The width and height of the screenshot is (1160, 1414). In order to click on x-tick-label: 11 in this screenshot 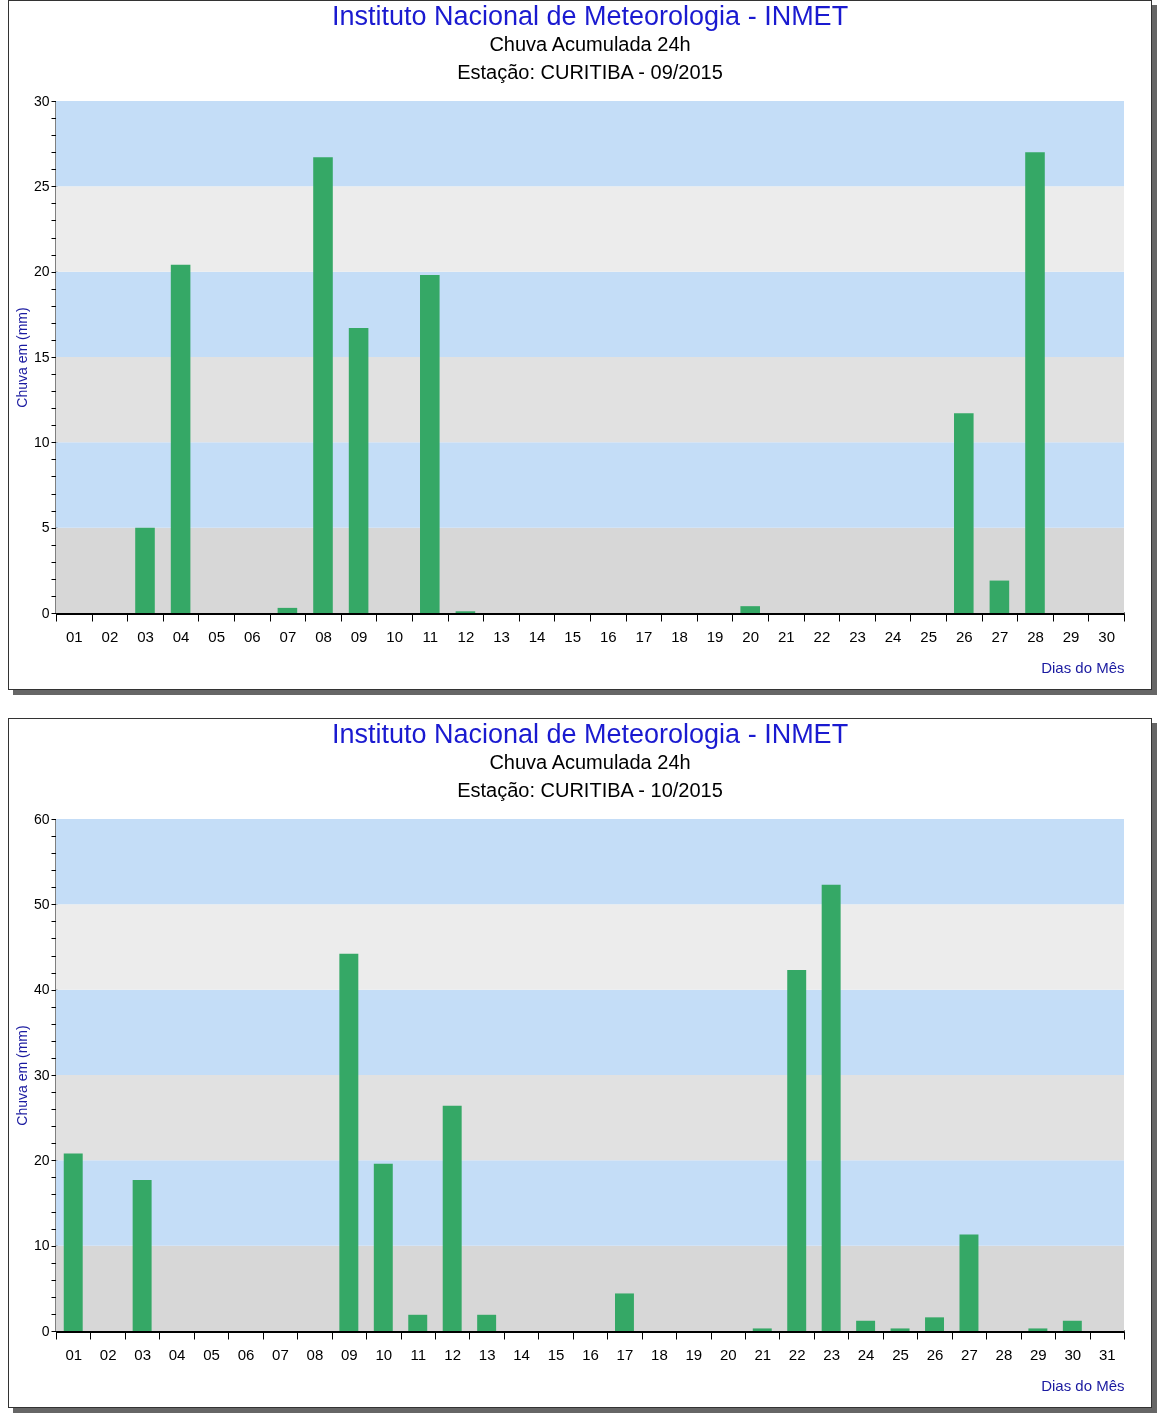, I will do `click(418, 1354)`.